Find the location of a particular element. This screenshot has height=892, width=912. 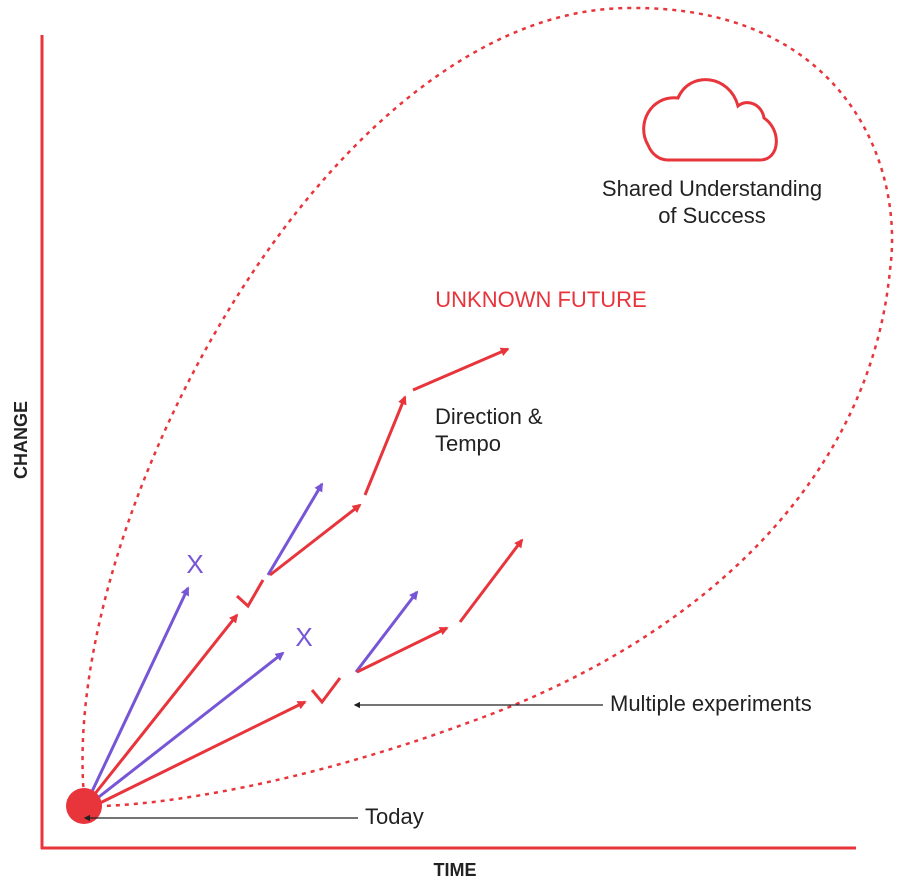

callout-label: Today is located at coordinates (394, 816).